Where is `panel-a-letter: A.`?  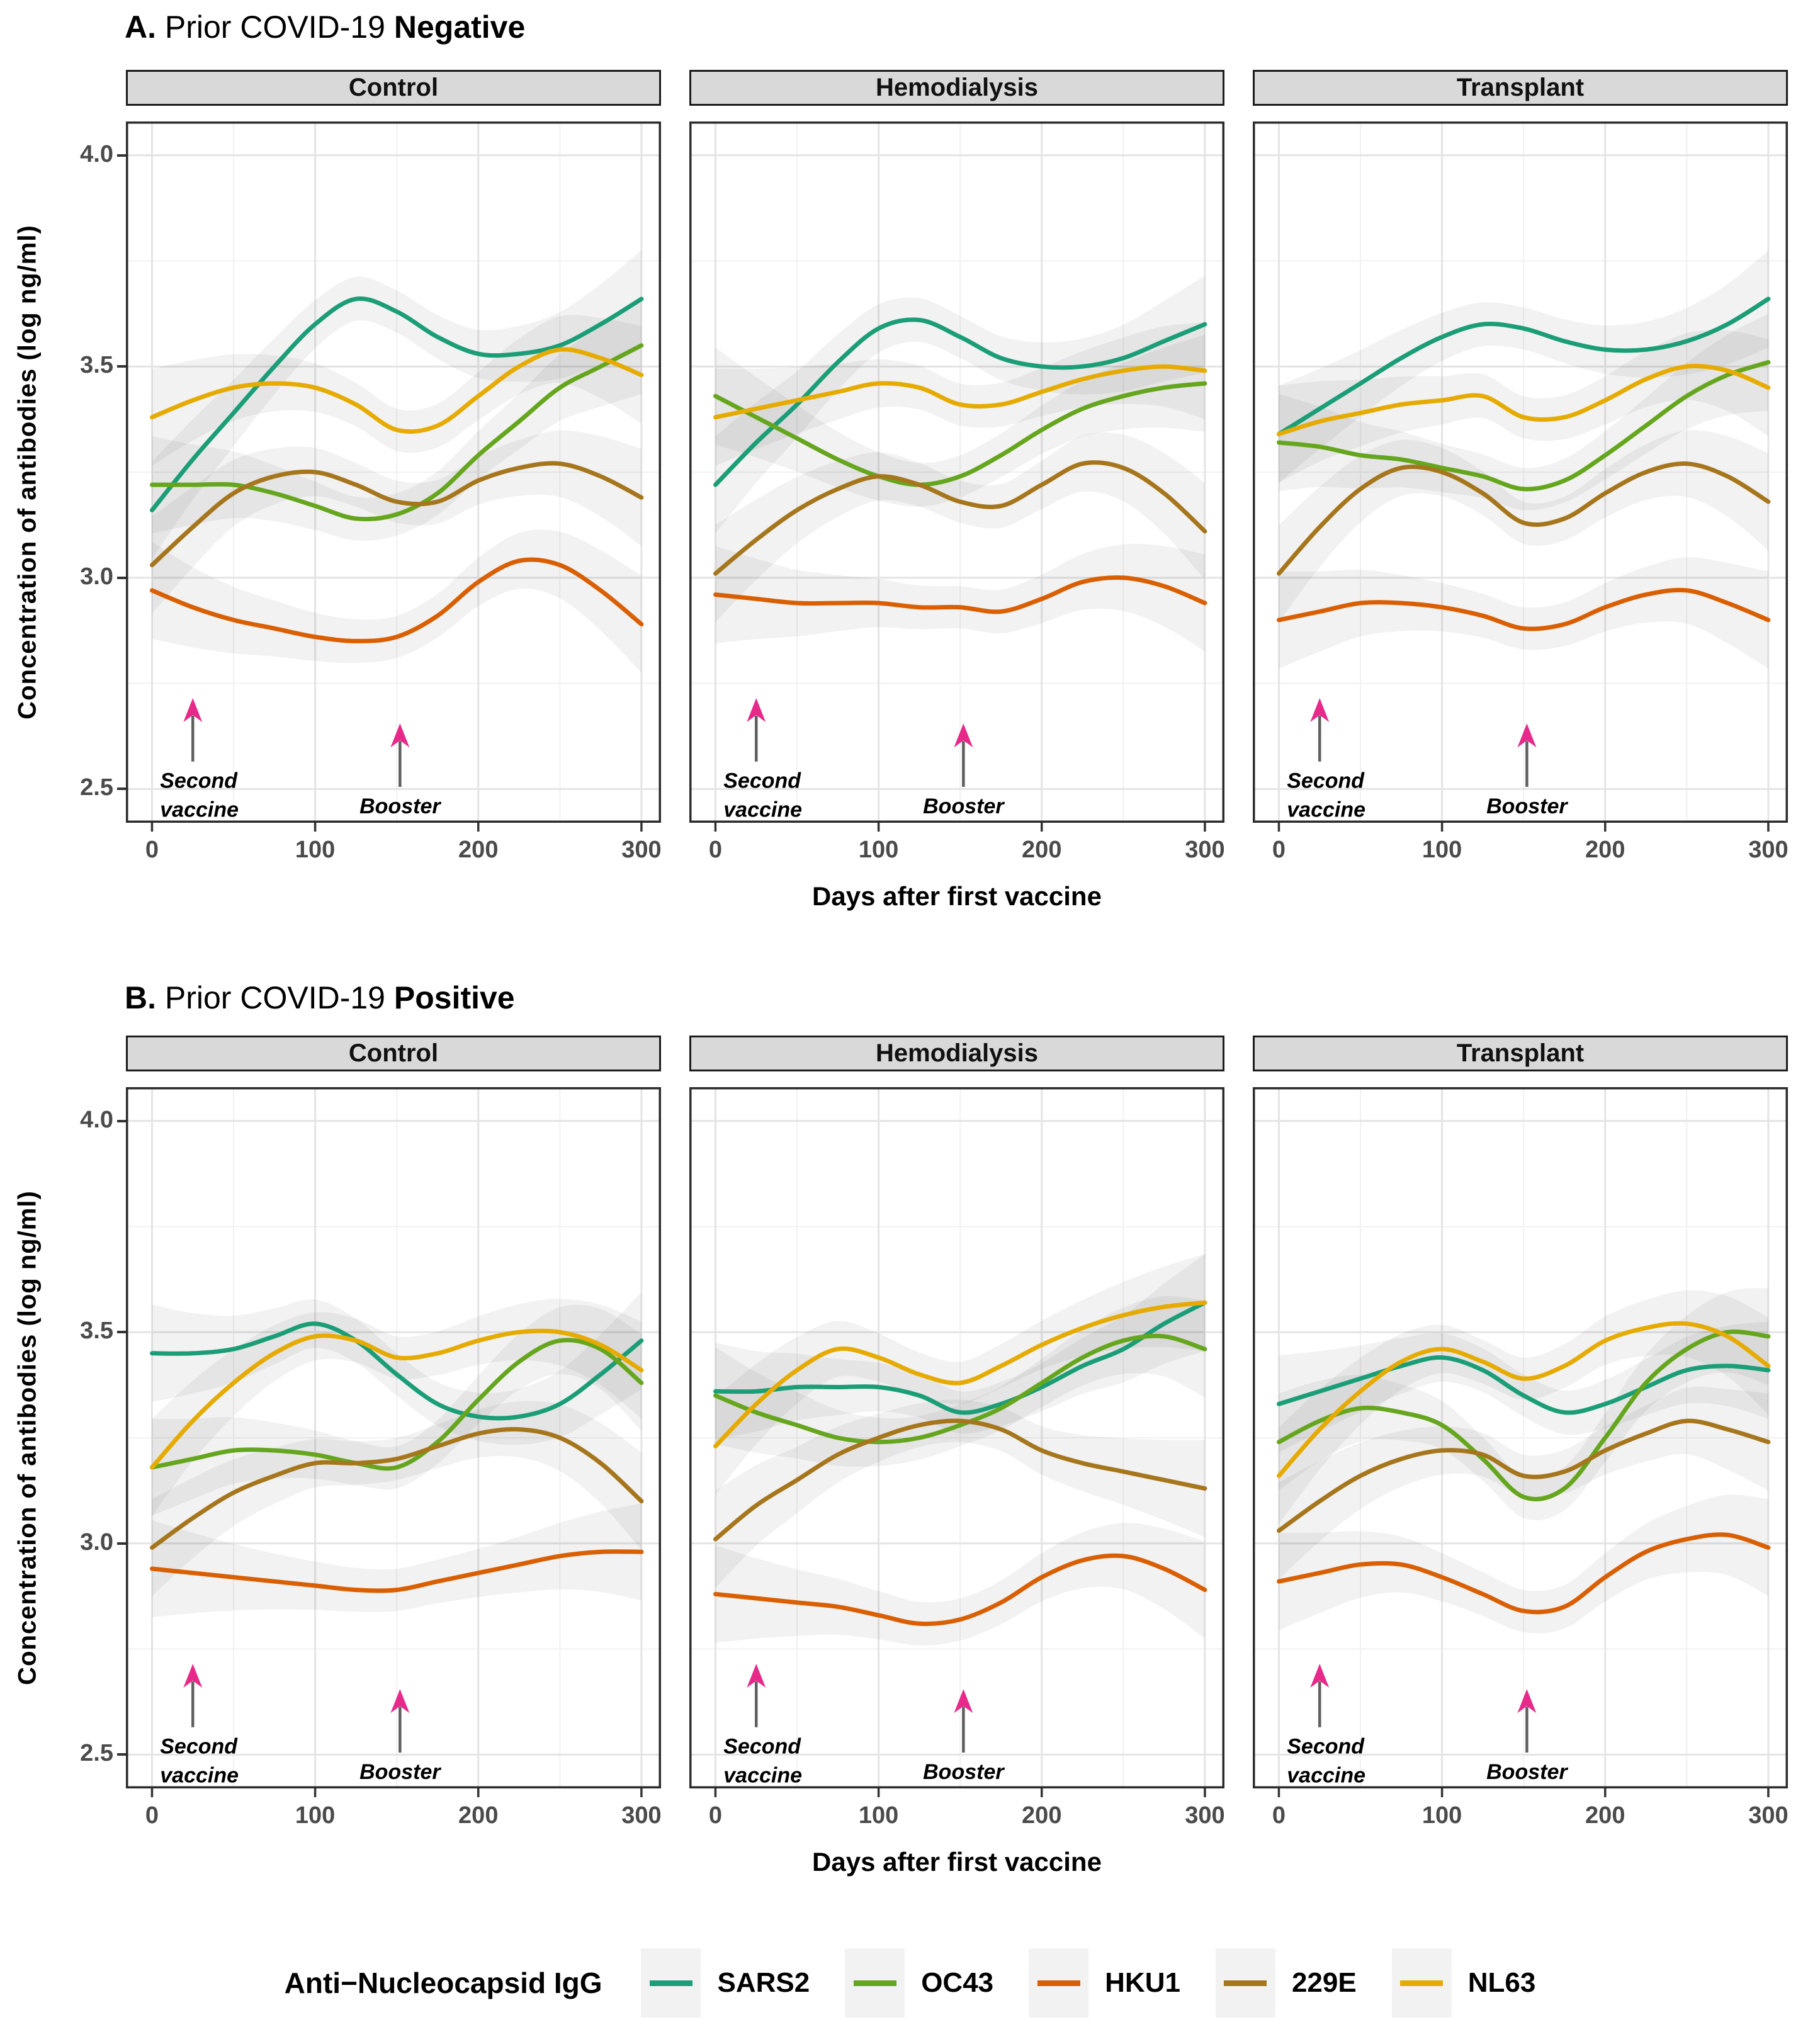
panel-a-letter: A. is located at coordinates (140, 27).